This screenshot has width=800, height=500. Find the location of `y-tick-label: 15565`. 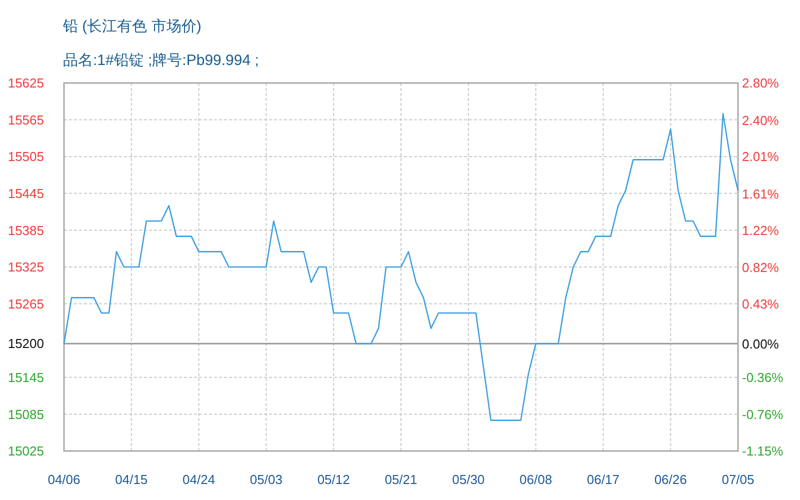

y-tick-label: 15565 is located at coordinates (26, 120).